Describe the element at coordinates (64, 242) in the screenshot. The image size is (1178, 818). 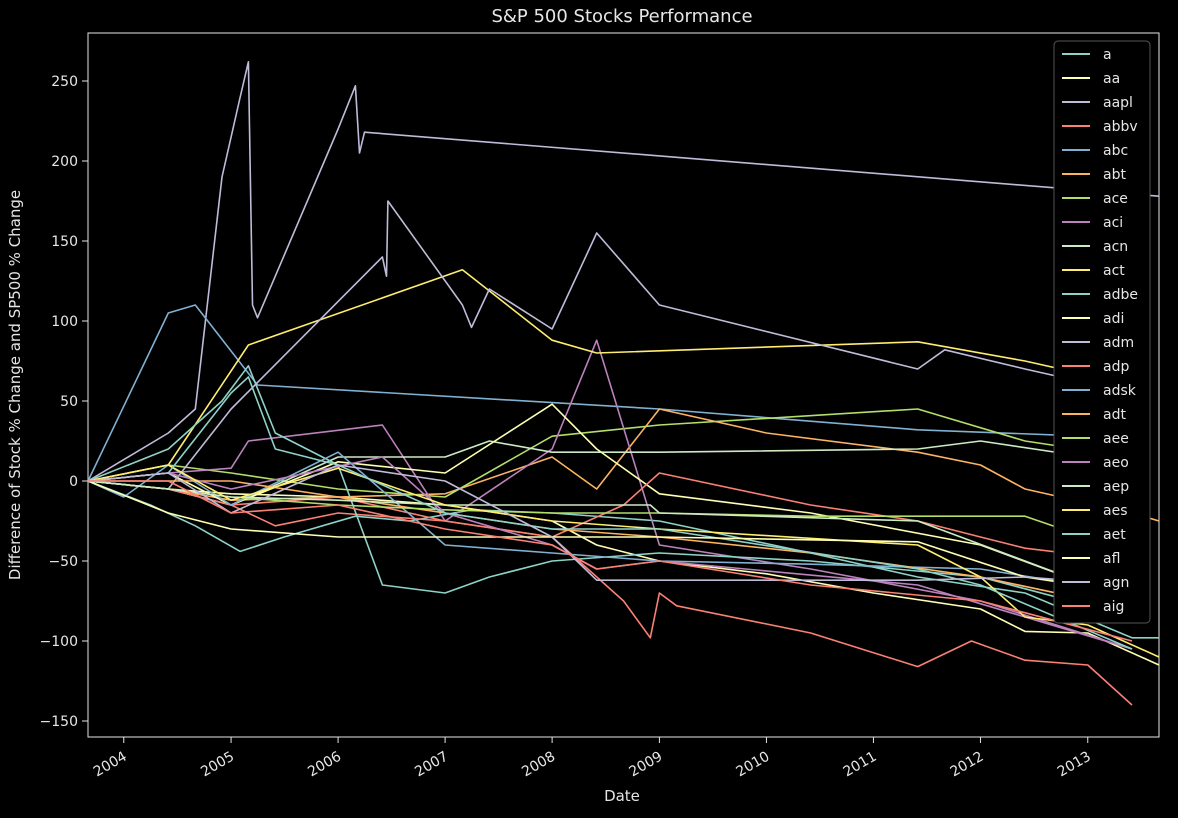
I see `y-tick-label: 150` at that location.